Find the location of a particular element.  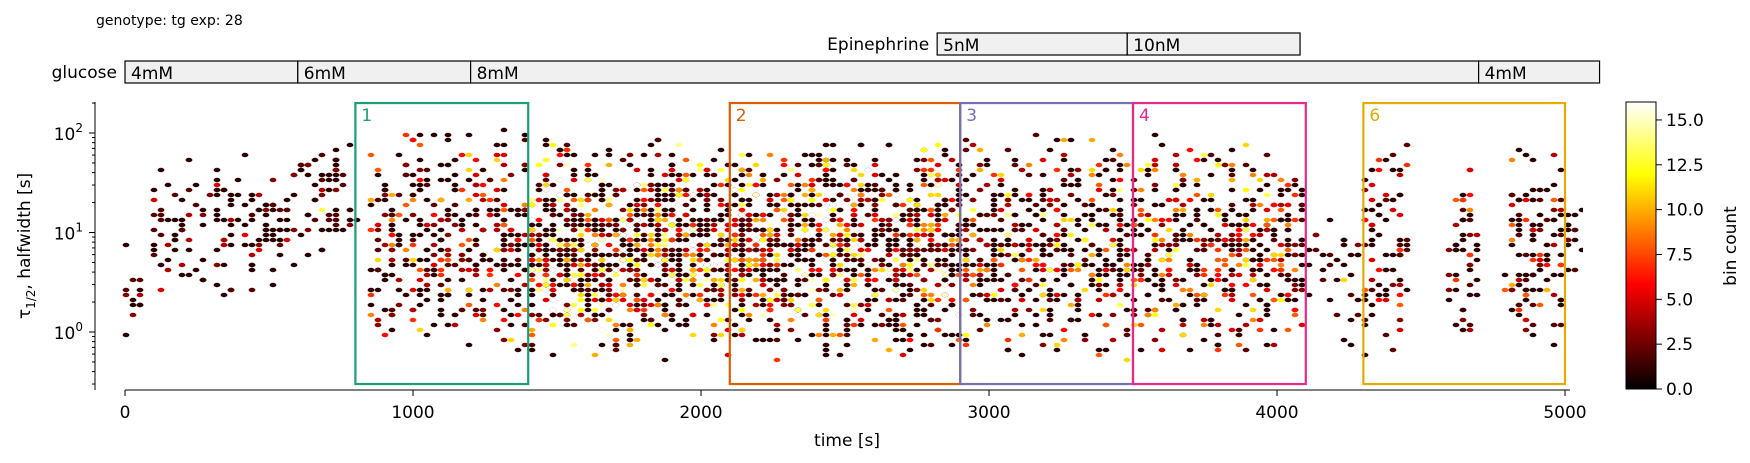

x-tick-label: 3000 is located at coordinates (988, 413).